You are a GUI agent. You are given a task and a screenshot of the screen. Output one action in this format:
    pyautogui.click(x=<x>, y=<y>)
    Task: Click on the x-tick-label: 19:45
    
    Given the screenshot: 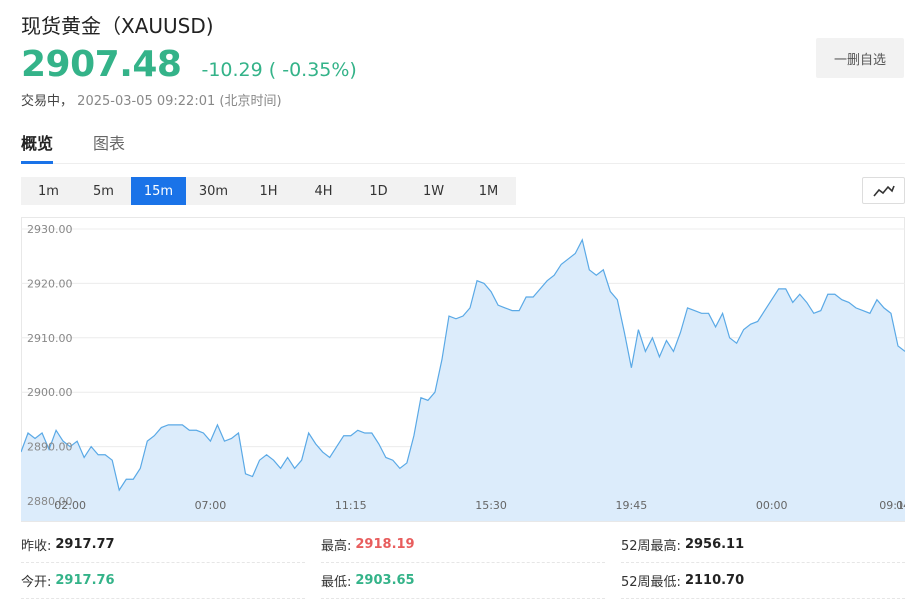 What is the action you would take?
    pyautogui.click(x=632, y=505)
    